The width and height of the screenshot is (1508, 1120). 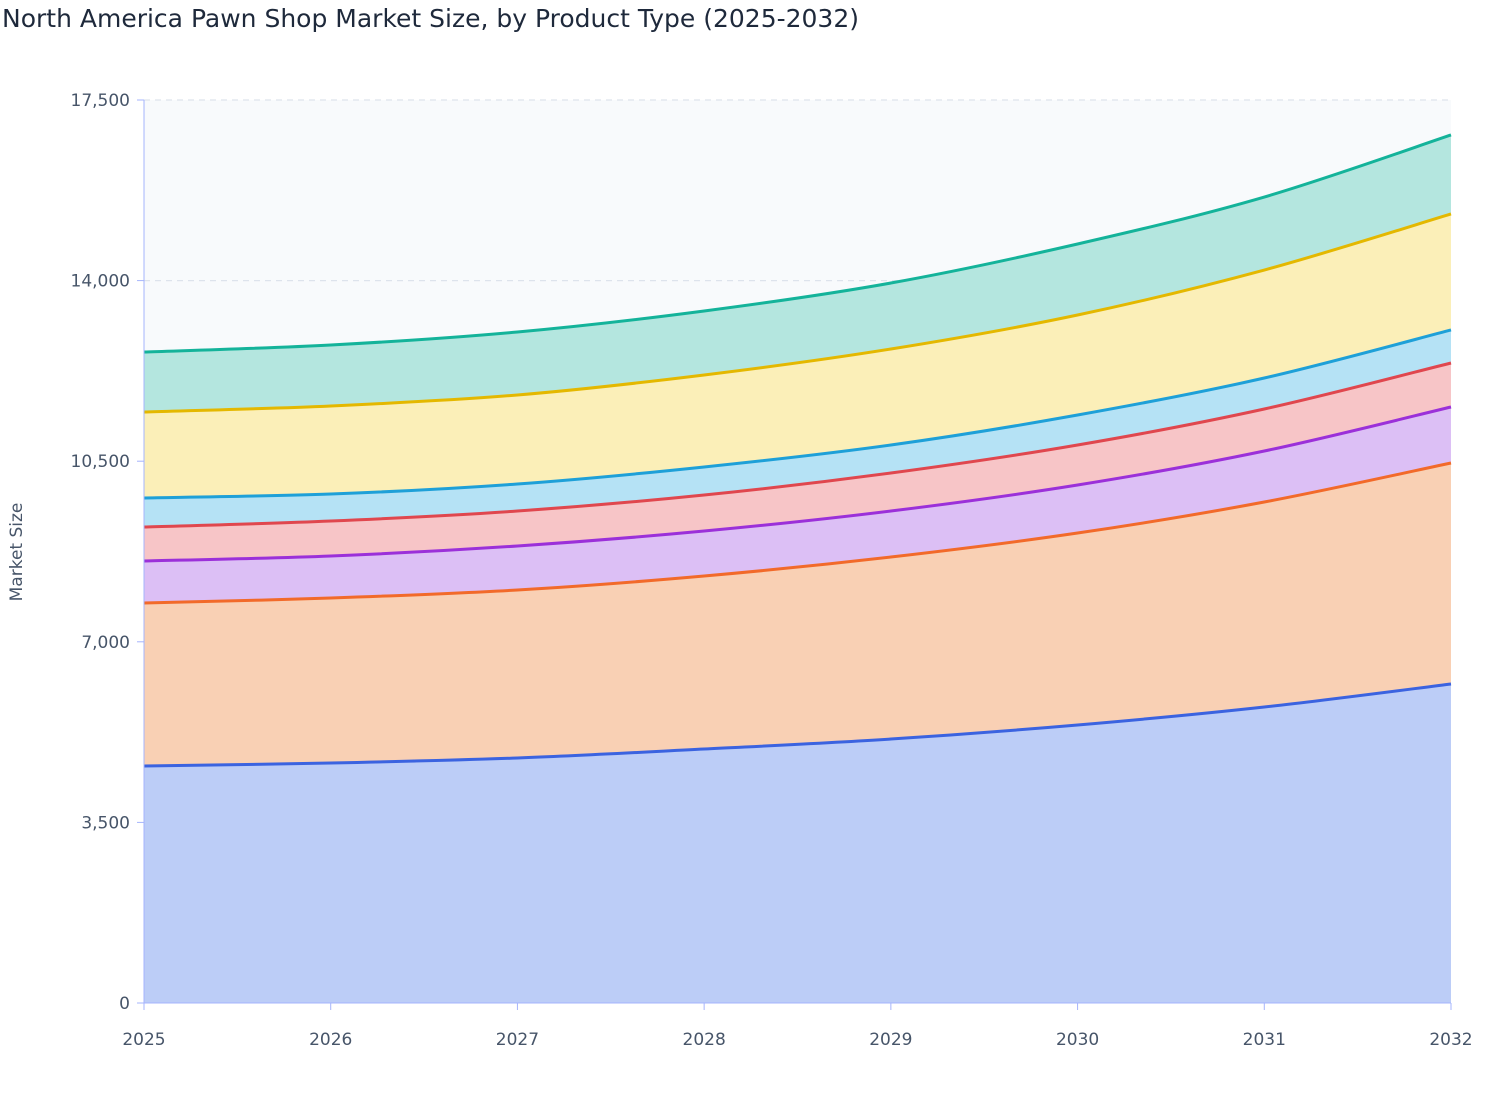 I want to click on x-tick-label: 2031, so click(x=1264, y=1040).